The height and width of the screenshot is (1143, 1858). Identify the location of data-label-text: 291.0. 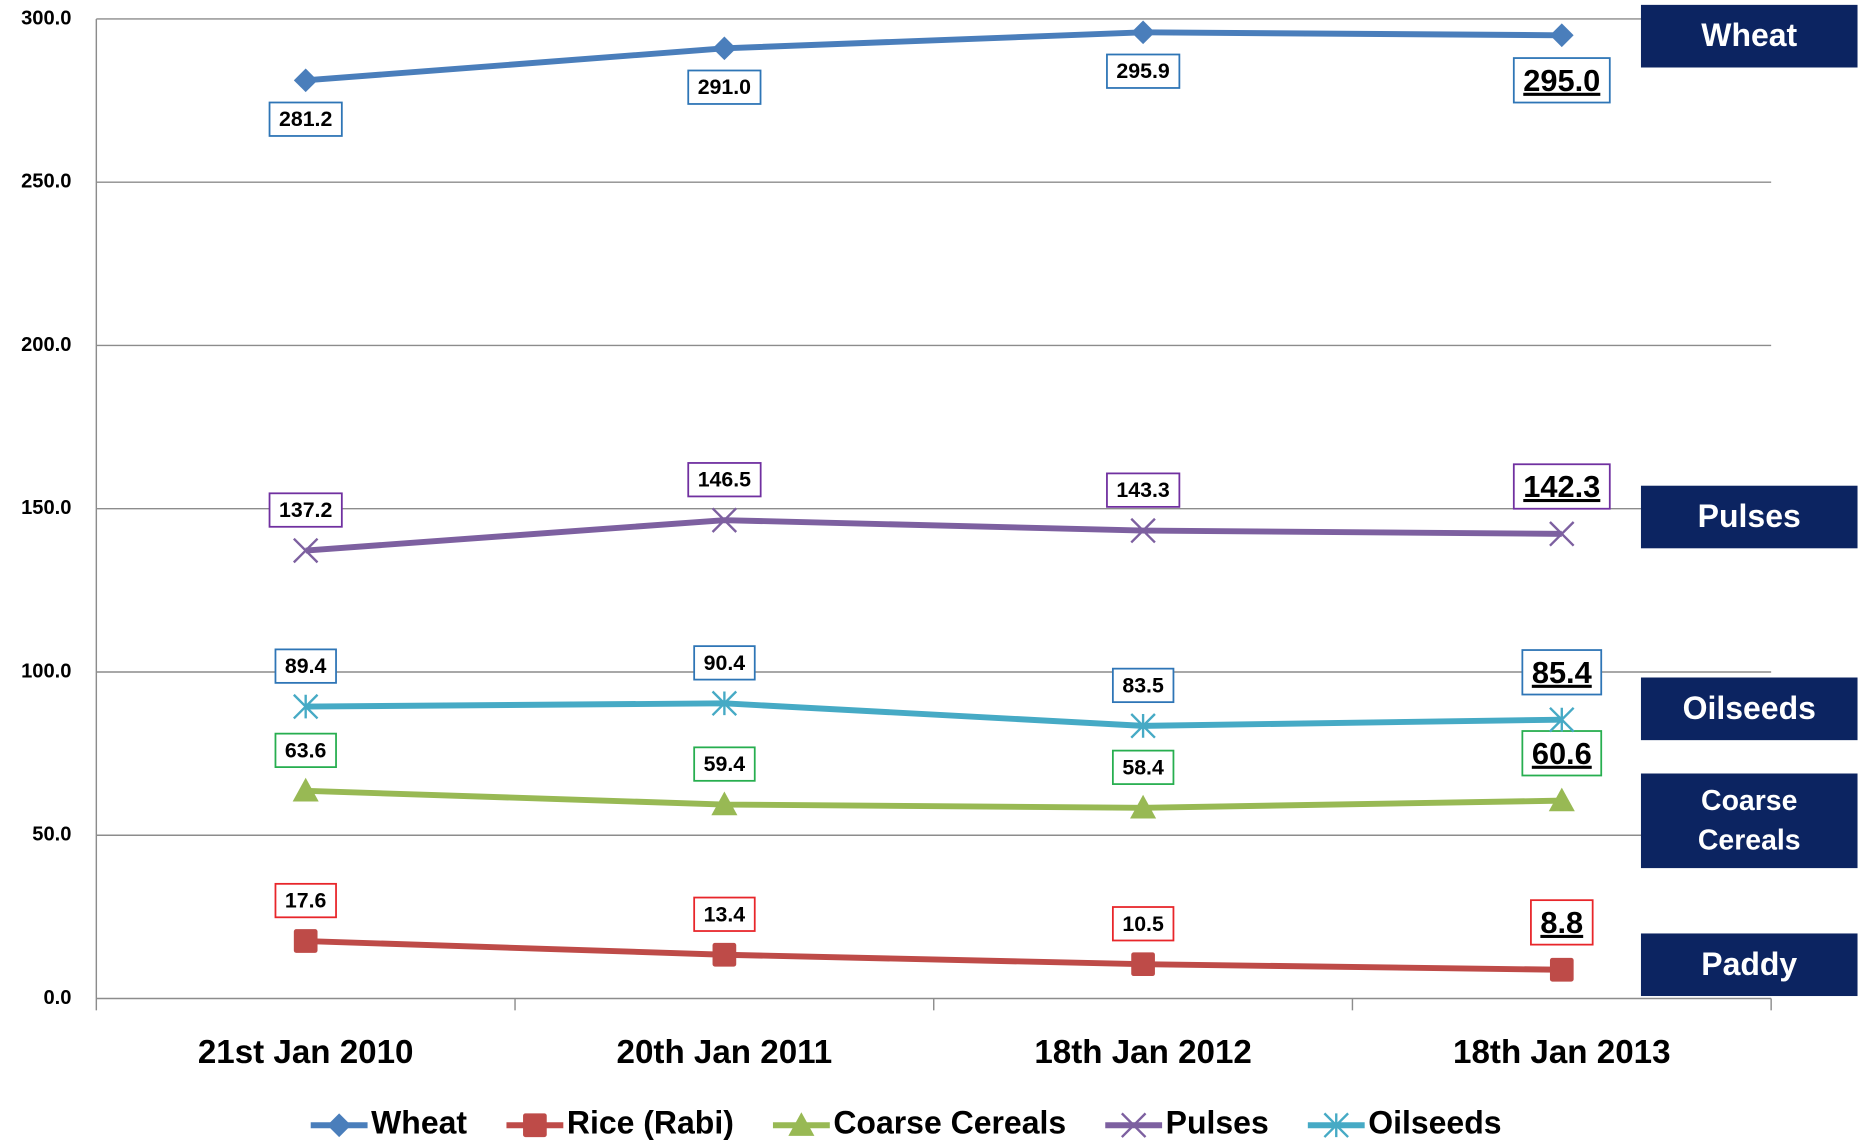
(724, 87).